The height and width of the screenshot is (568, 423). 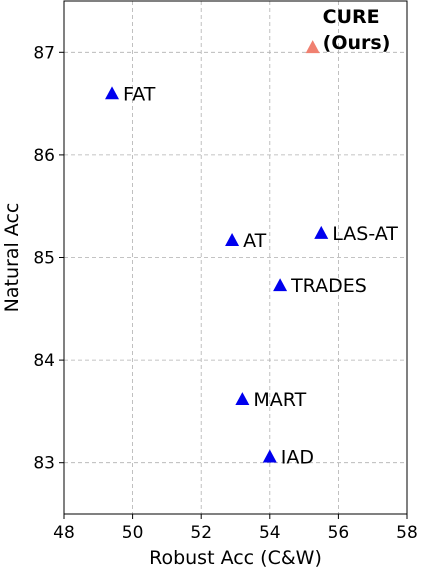 I want to click on y-axis-label: Natural Acc, so click(x=12, y=258).